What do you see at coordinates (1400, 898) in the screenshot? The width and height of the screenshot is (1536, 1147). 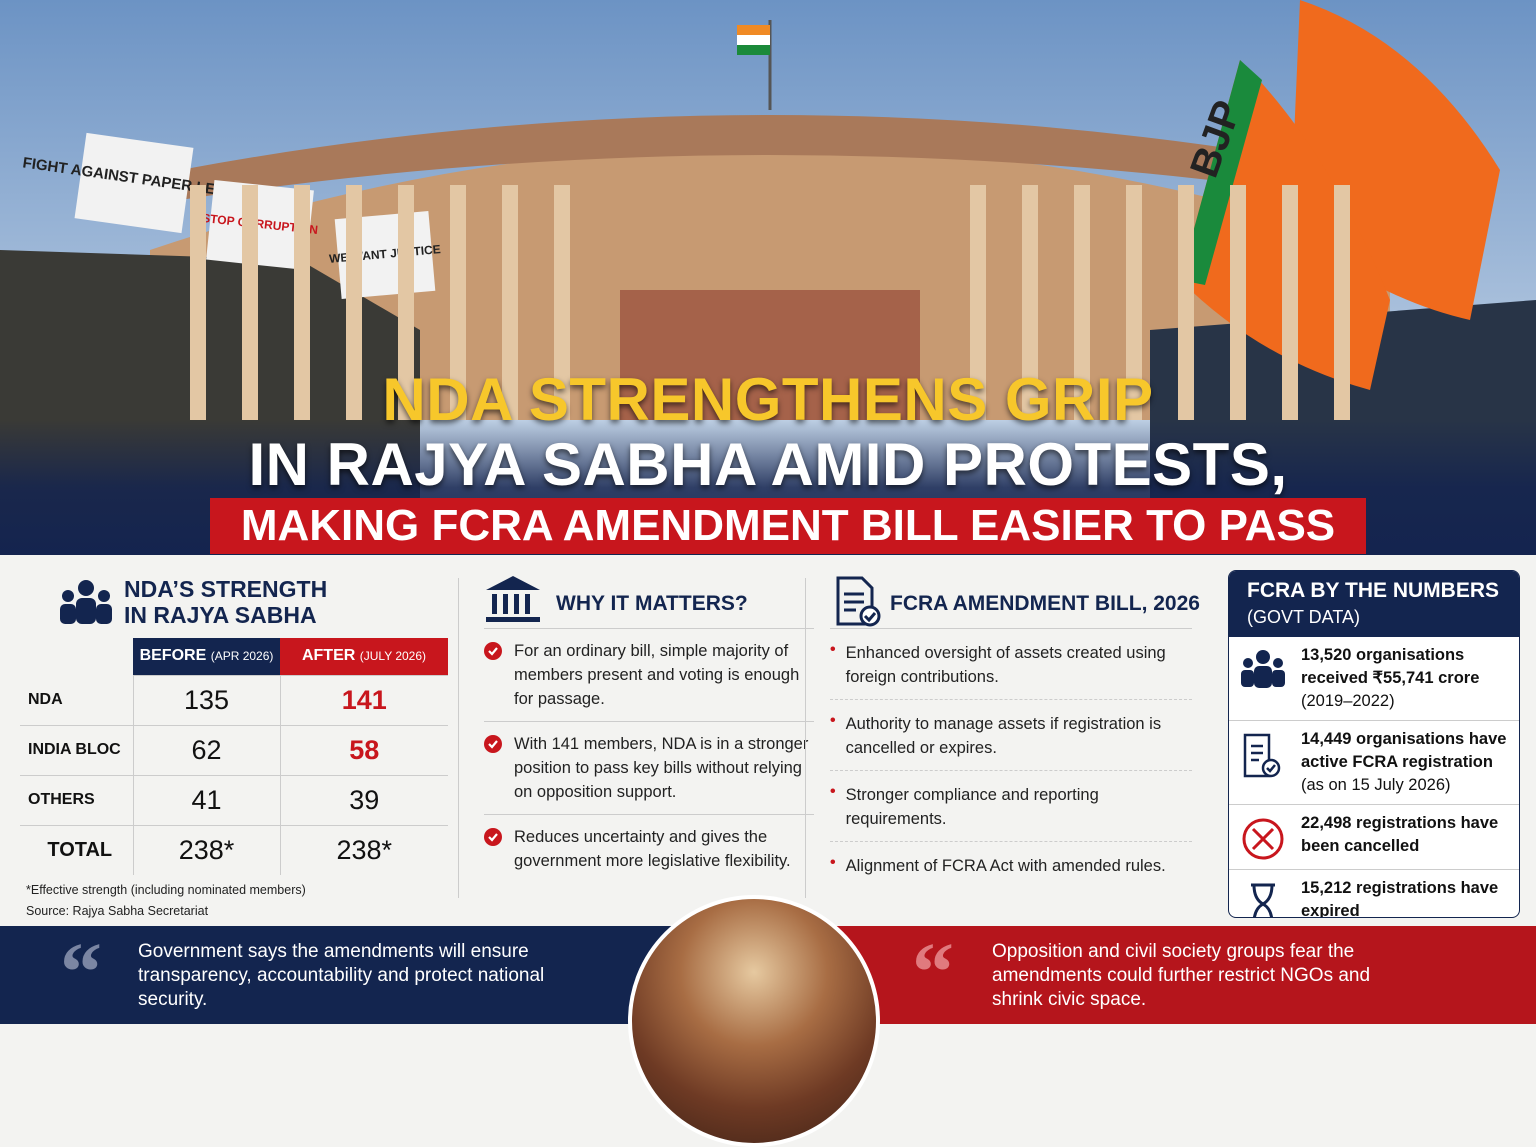 I see `number-bold: 15,212 registrations have expired` at bounding box center [1400, 898].